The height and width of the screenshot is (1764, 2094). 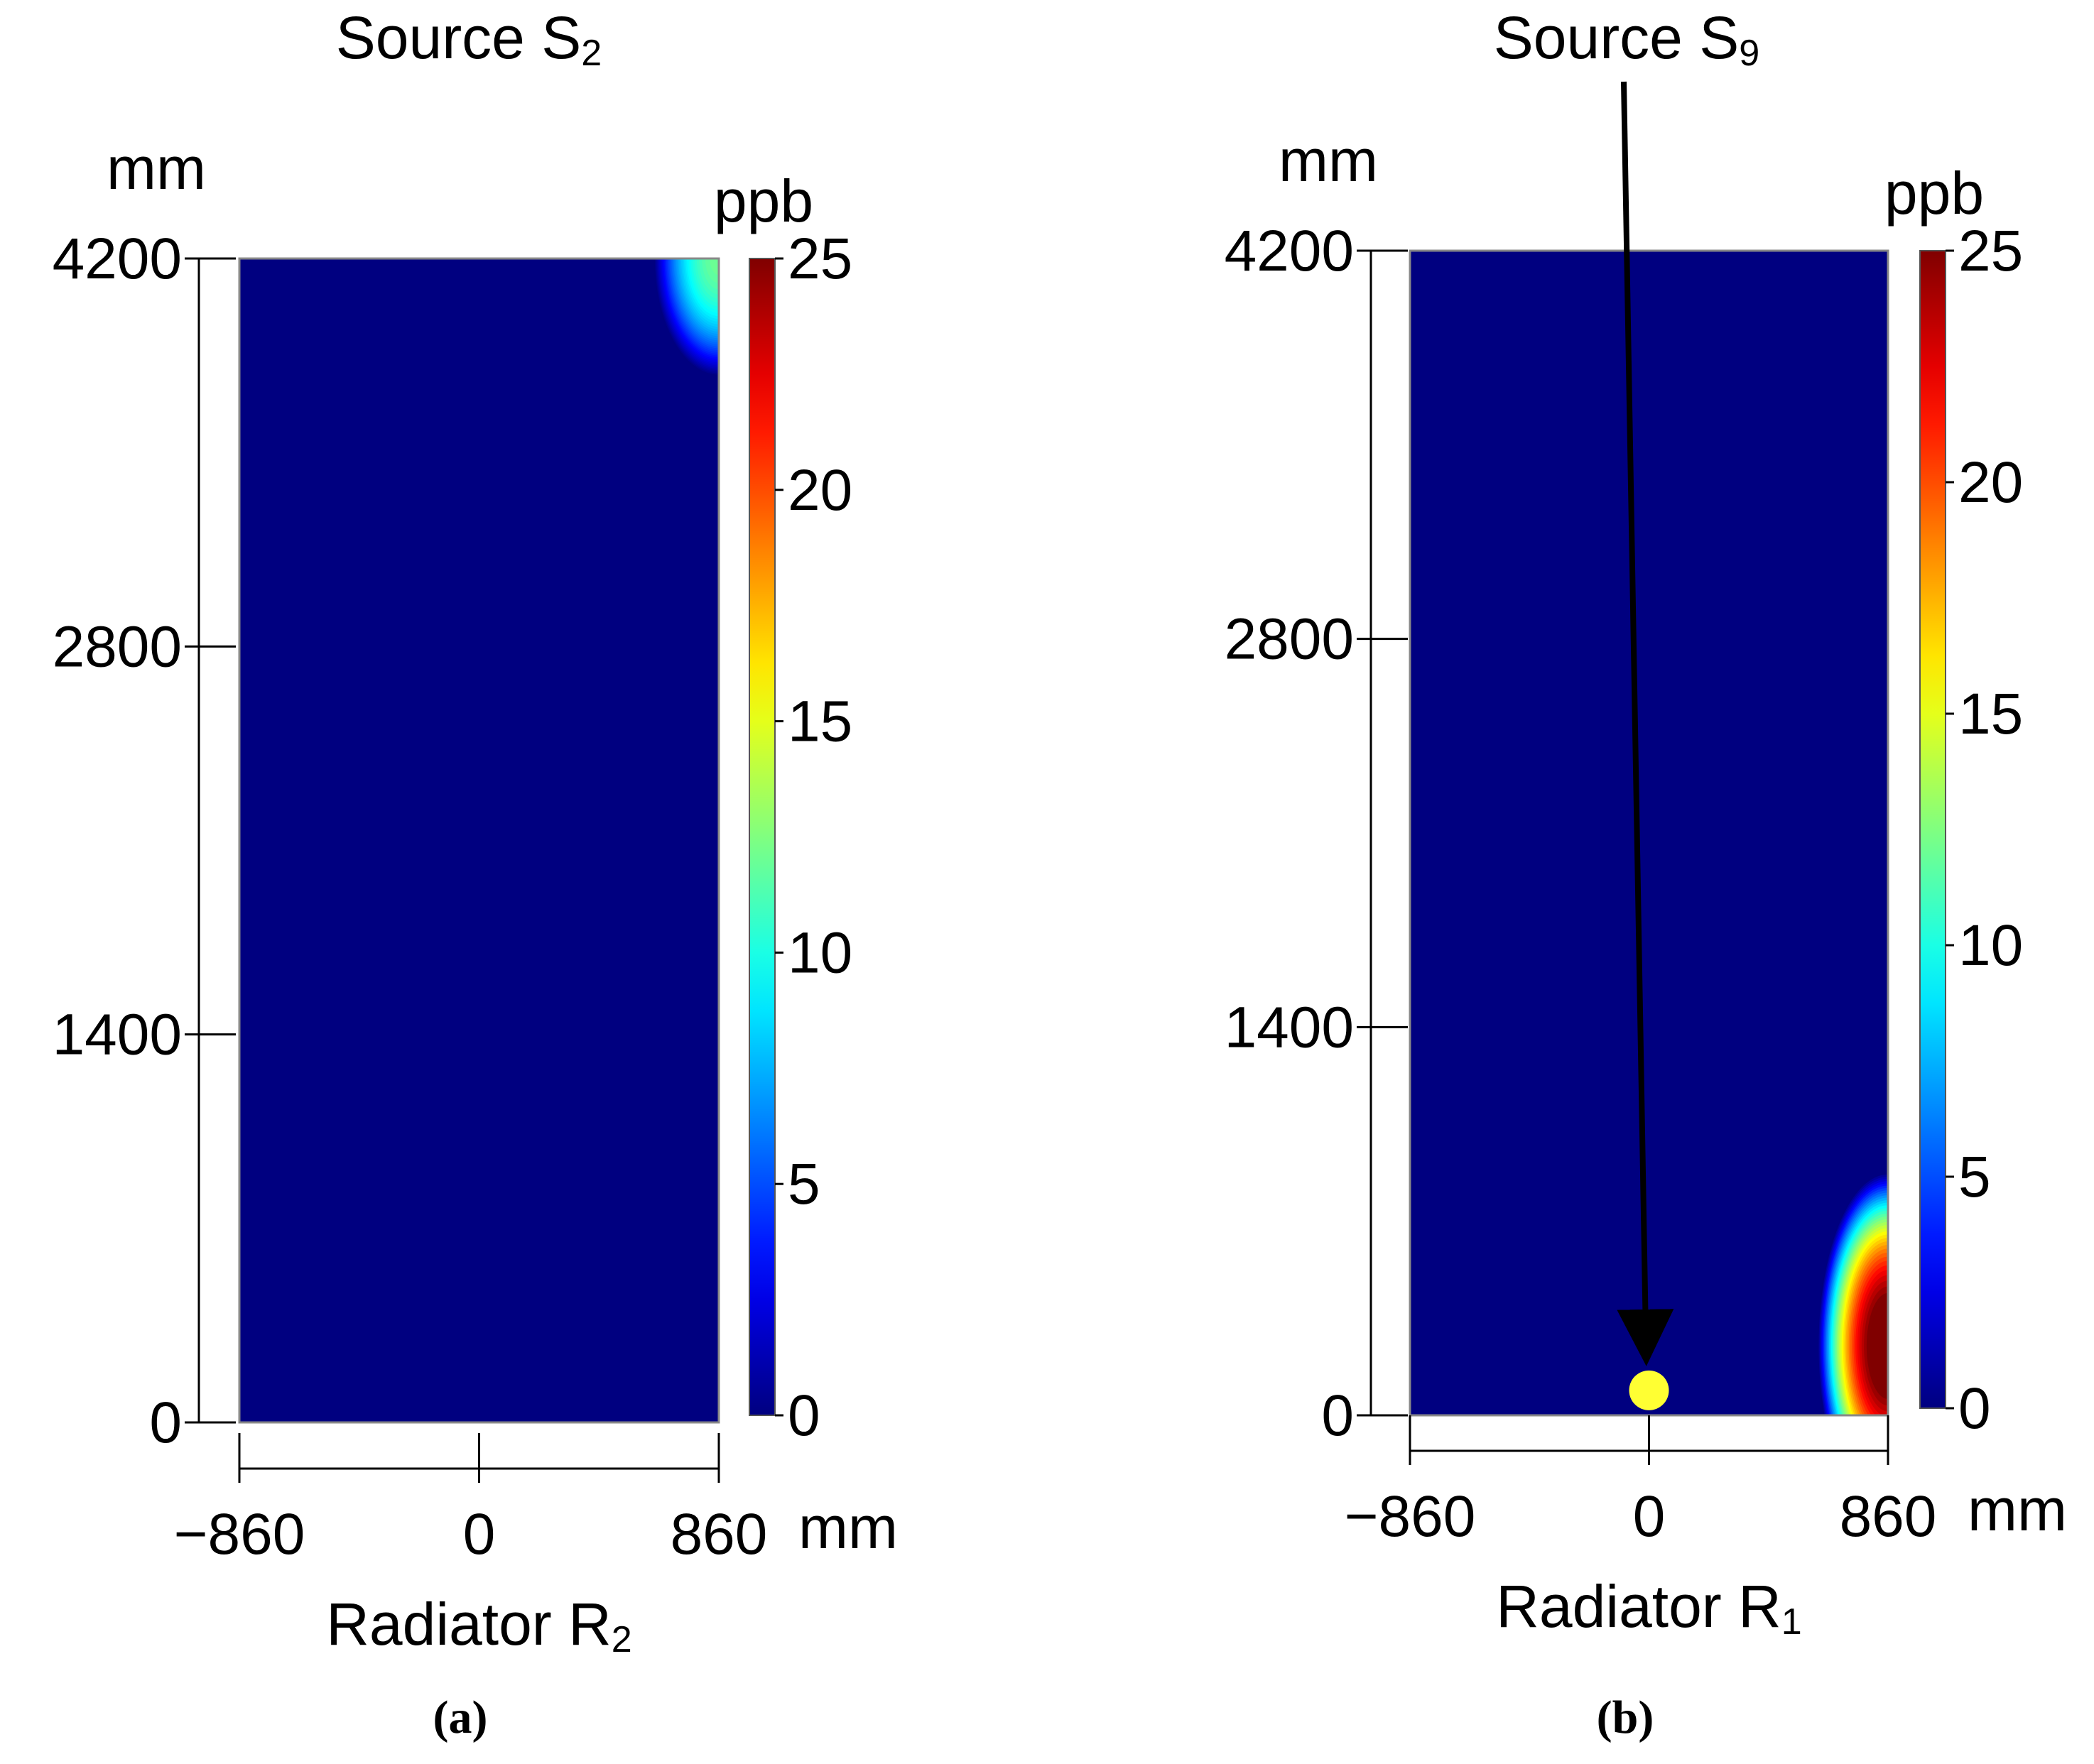 What do you see at coordinates (1626, 1718) in the screenshot?
I see `panel-caption: (b)` at bounding box center [1626, 1718].